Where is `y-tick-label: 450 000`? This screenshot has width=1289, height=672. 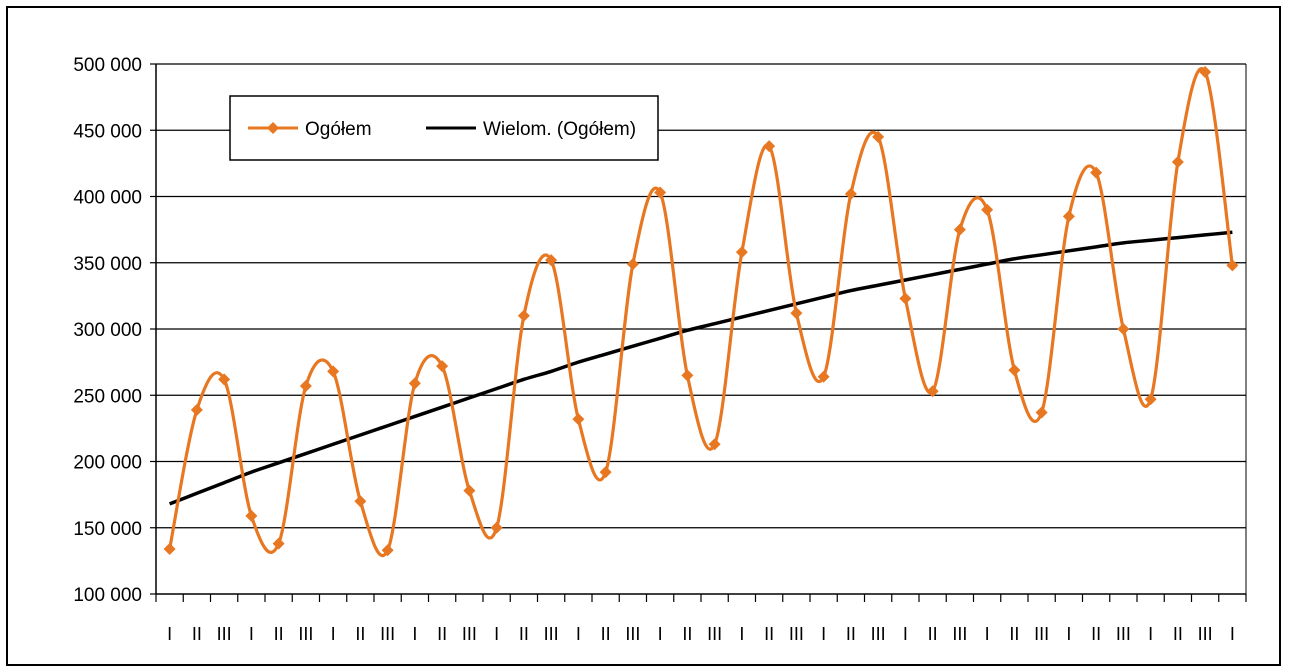
y-tick-label: 450 000 is located at coordinates (107, 131).